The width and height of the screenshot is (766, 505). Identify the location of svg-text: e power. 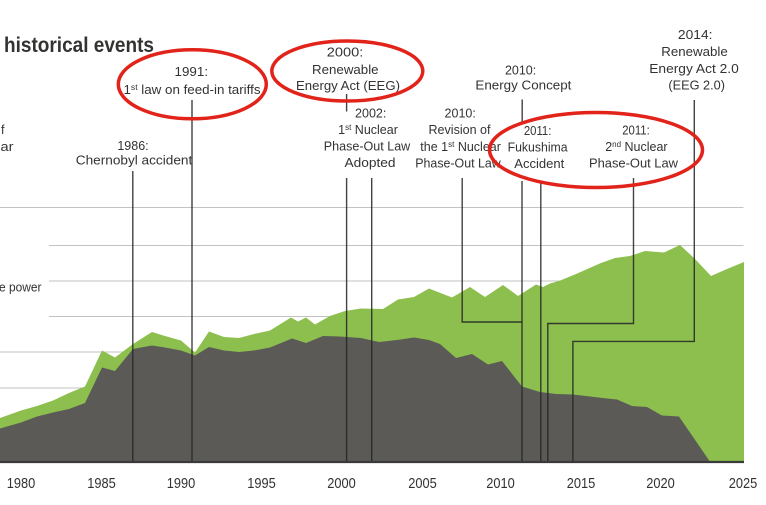
(21, 288).